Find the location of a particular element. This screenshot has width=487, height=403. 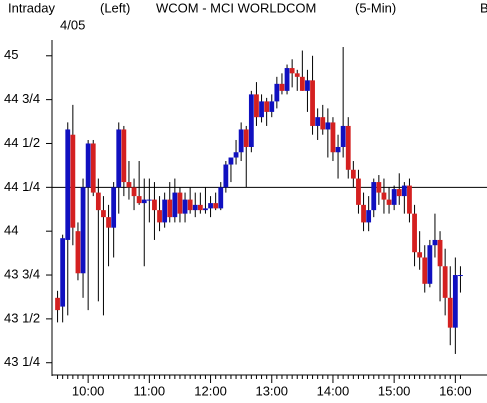

x-tick-label: 10:00 is located at coordinates (88, 390).